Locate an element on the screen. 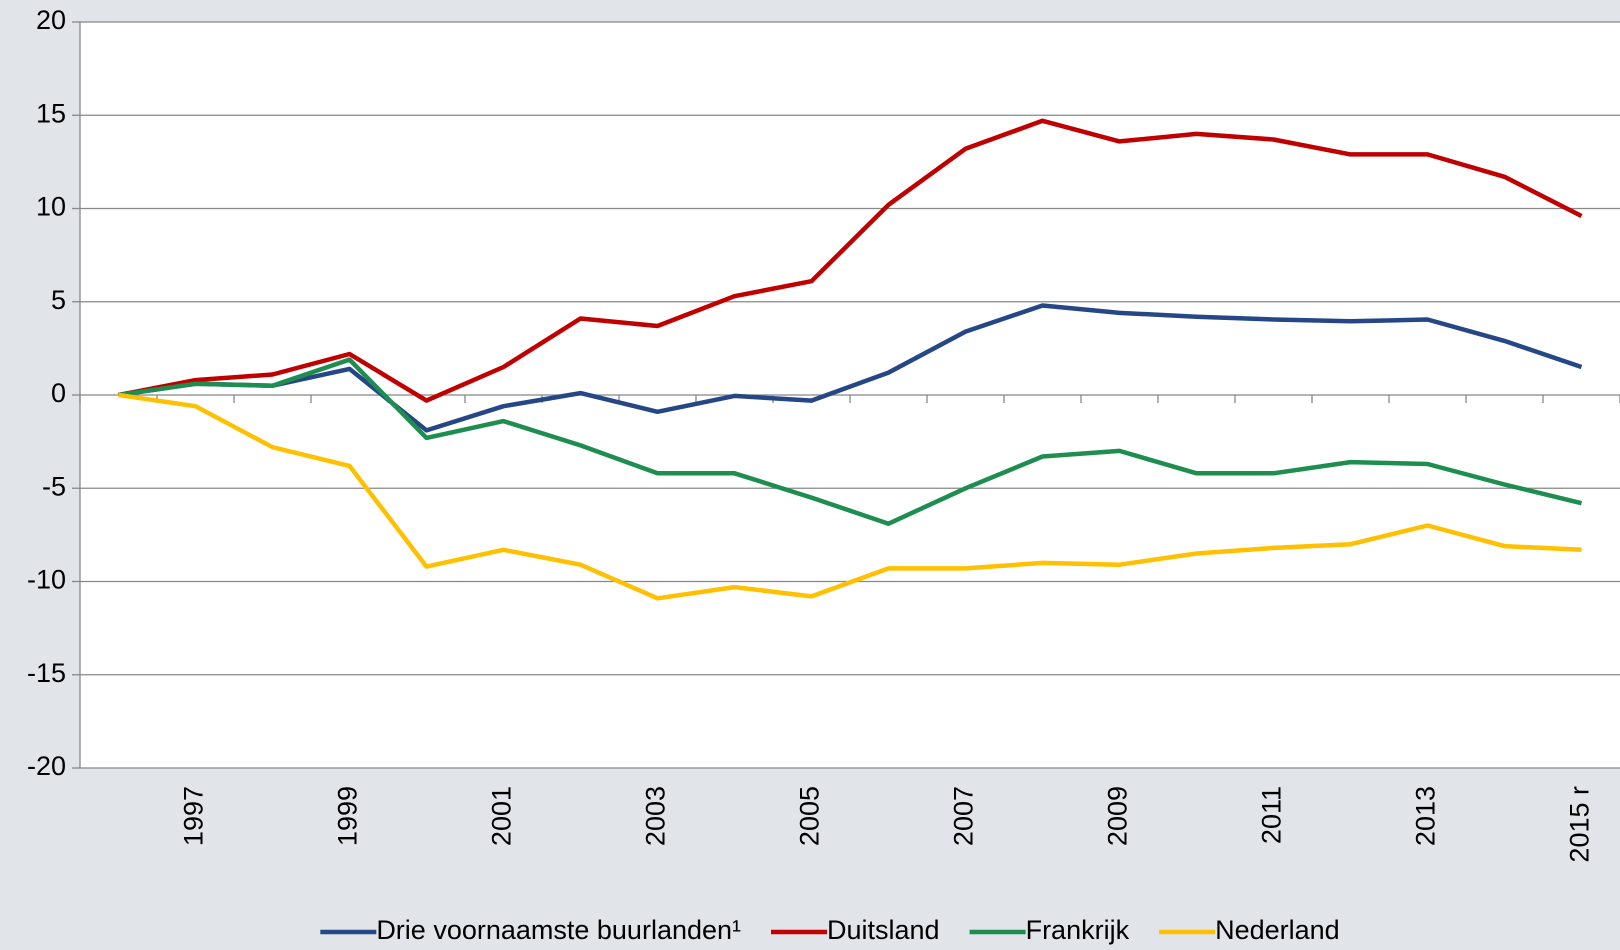 The height and width of the screenshot is (950, 1620). y-tick-label: 5 is located at coordinates (58, 300).